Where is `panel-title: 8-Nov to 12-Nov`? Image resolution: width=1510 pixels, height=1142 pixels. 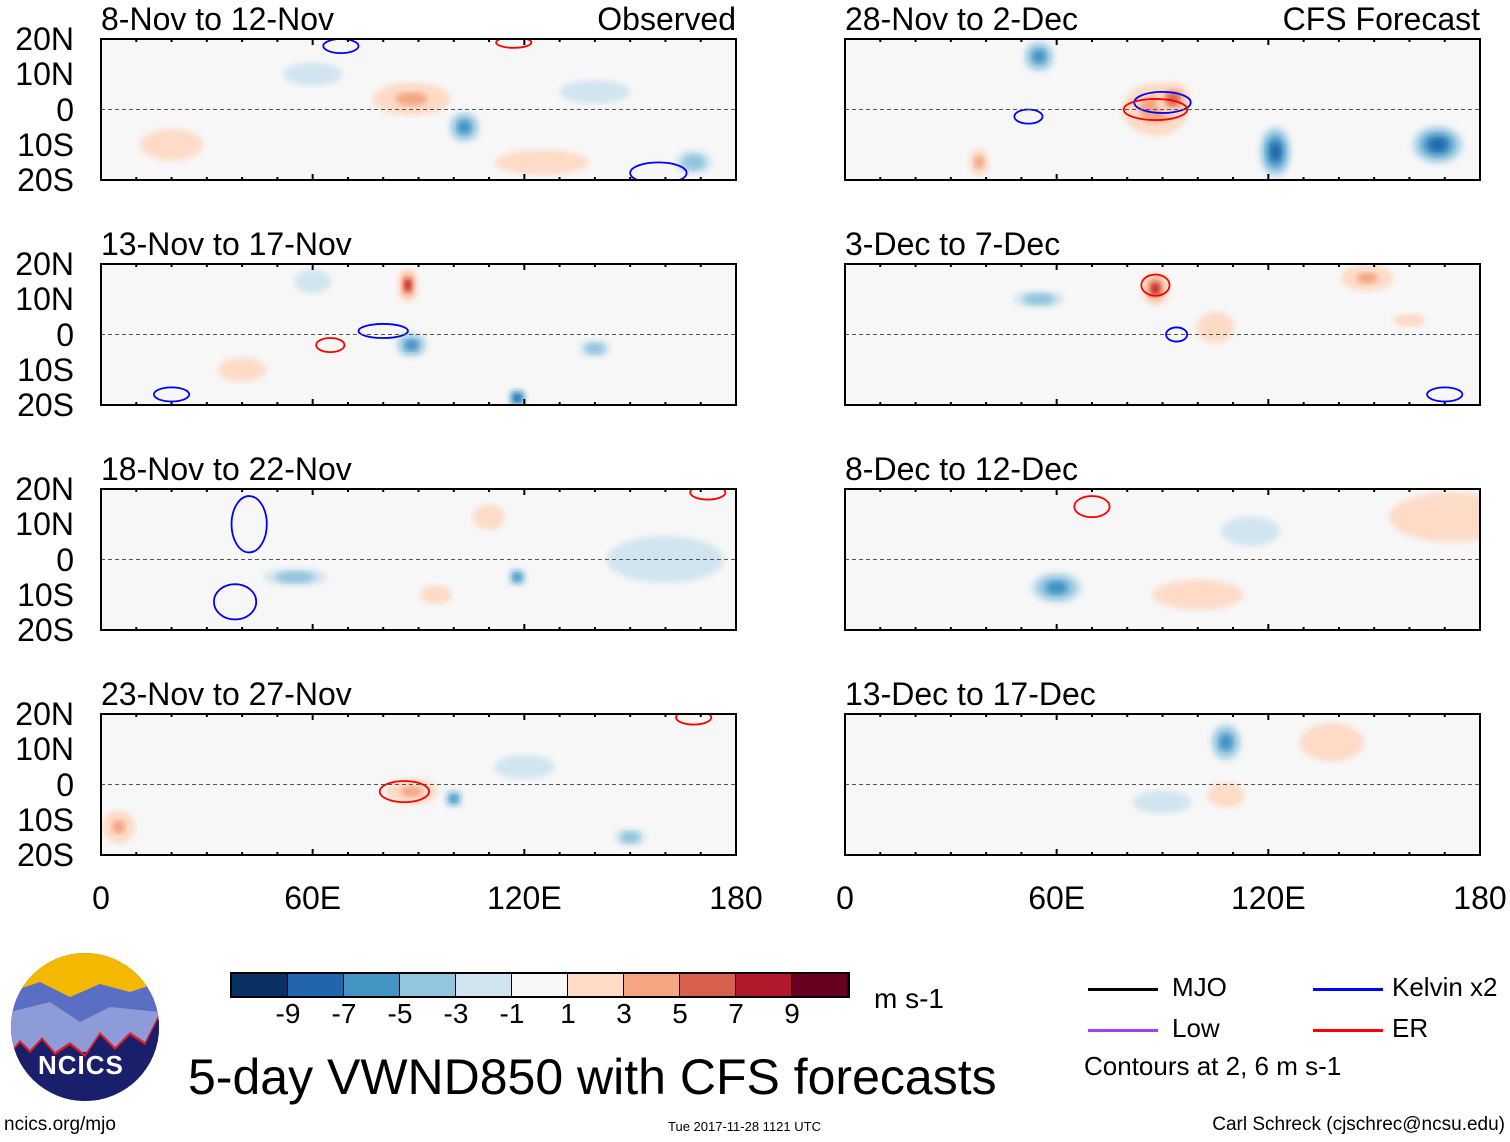 panel-title: 8-Nov to 12-Nov is located at coordinates (217, 19).